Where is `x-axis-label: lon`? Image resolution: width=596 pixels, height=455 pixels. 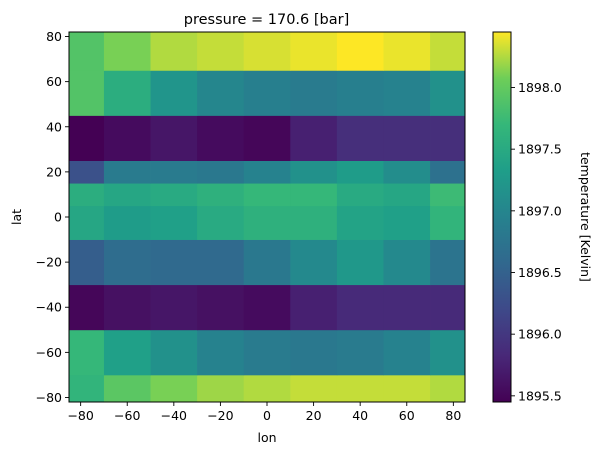 x-axis-label: lon is located at coordinates (266, 437).